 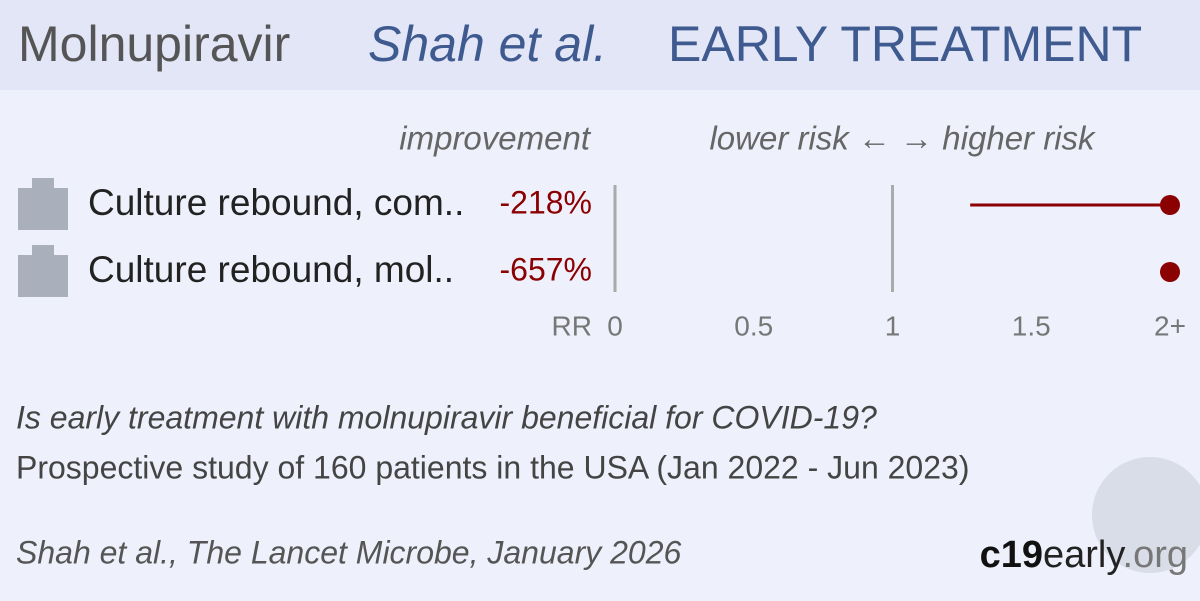 I want to click on brand-part: .org, so click(x=1155, y=555).